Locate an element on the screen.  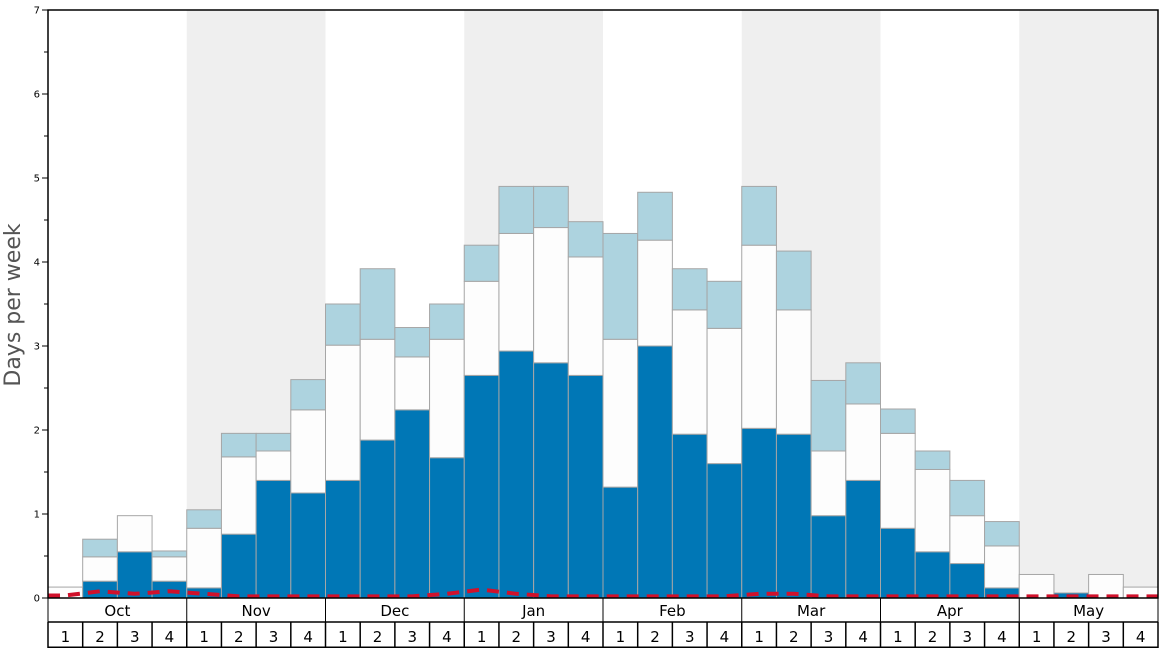
month-label-apr: Apr is located at coordinates (950, 611).